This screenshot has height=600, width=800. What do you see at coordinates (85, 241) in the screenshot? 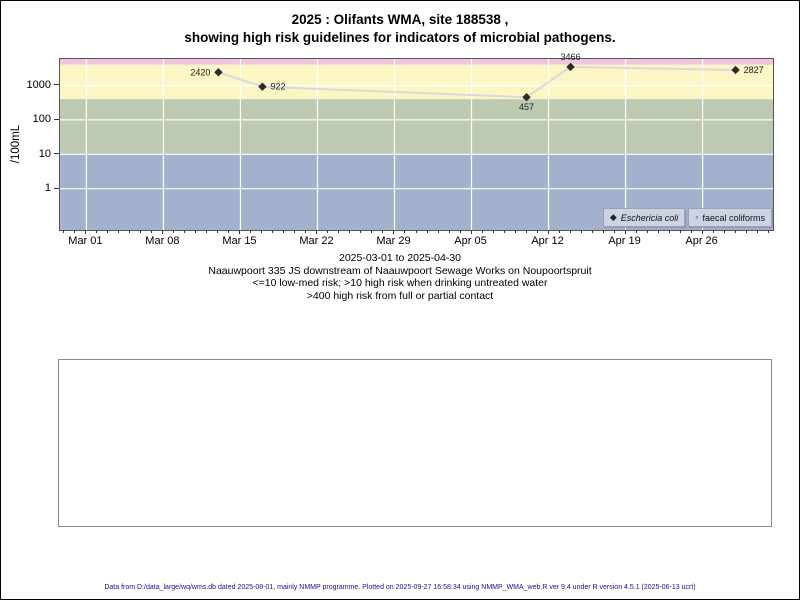
I see `x-tick-label: Mar 01` at bounding box center [85, 241].